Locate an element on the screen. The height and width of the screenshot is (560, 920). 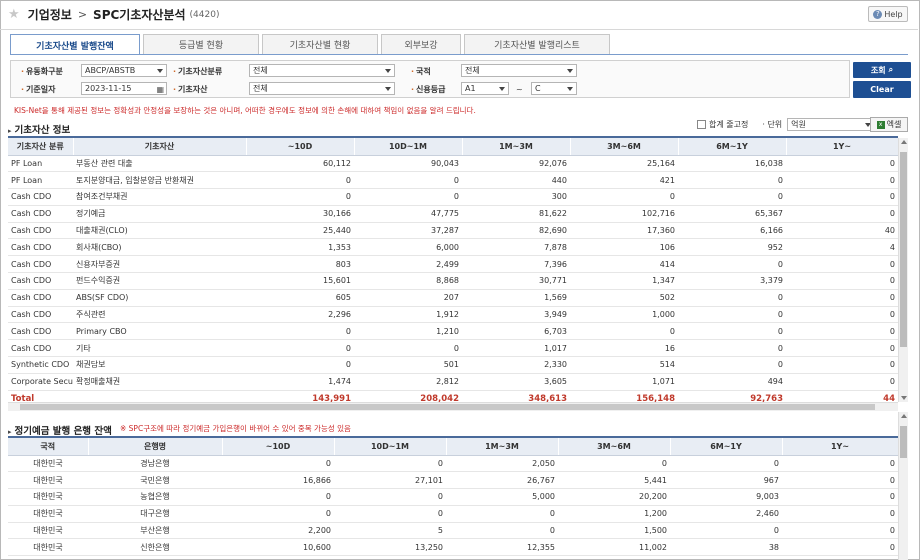
table-row: Cash CDO 참여조건부채권 0 0 300 0 0 0 is located at coordinates (453, 197).